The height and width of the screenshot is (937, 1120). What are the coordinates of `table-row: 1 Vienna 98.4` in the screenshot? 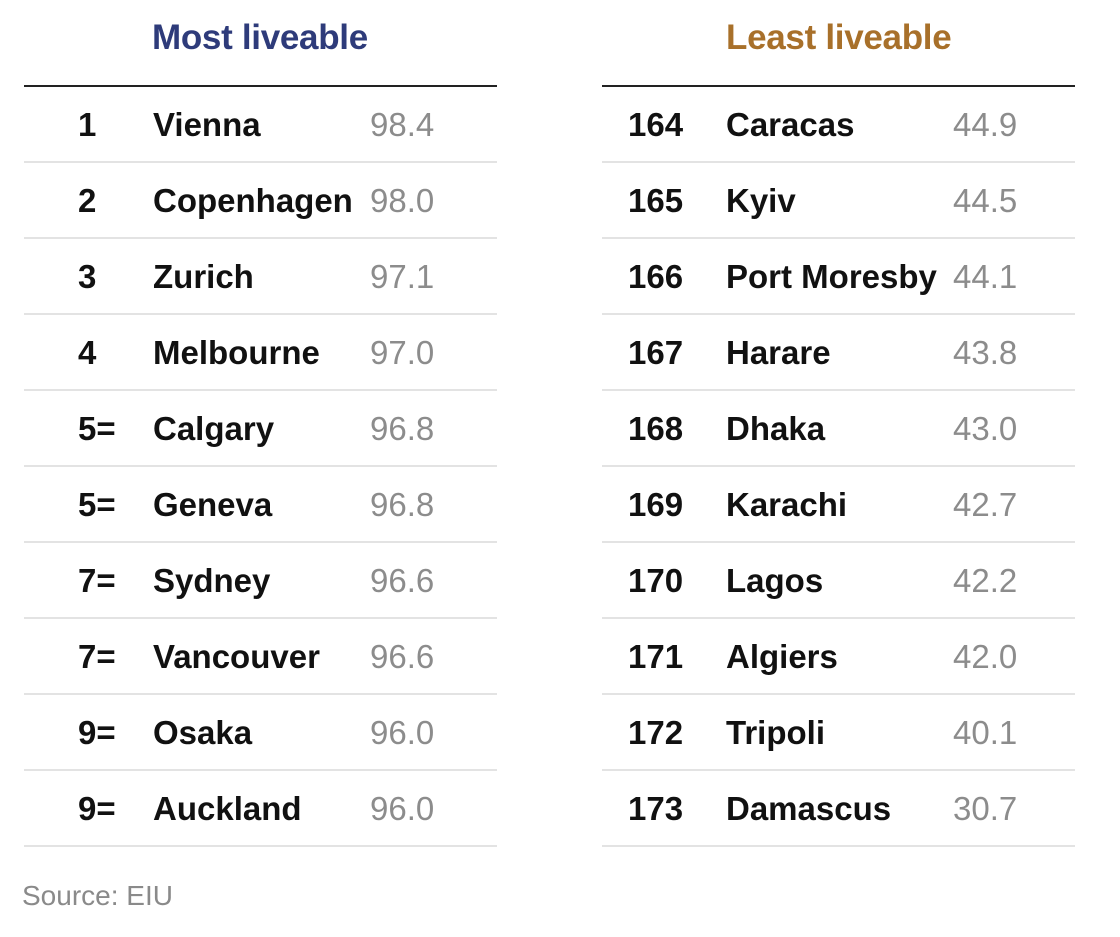 It's located at (260, 125).